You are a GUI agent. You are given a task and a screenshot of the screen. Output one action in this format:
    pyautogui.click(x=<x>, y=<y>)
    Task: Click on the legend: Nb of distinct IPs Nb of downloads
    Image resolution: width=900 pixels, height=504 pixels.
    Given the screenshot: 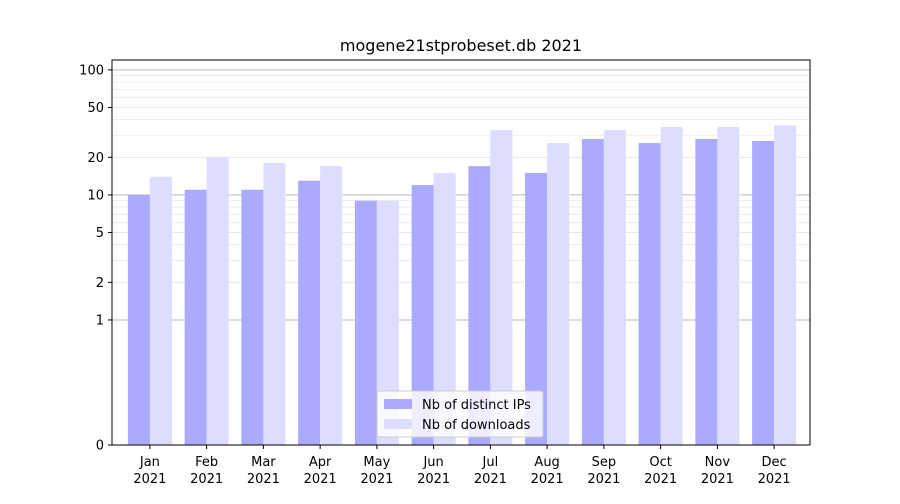 What is the action you would take?
    pyautogui.click(x=460, y=414)
    